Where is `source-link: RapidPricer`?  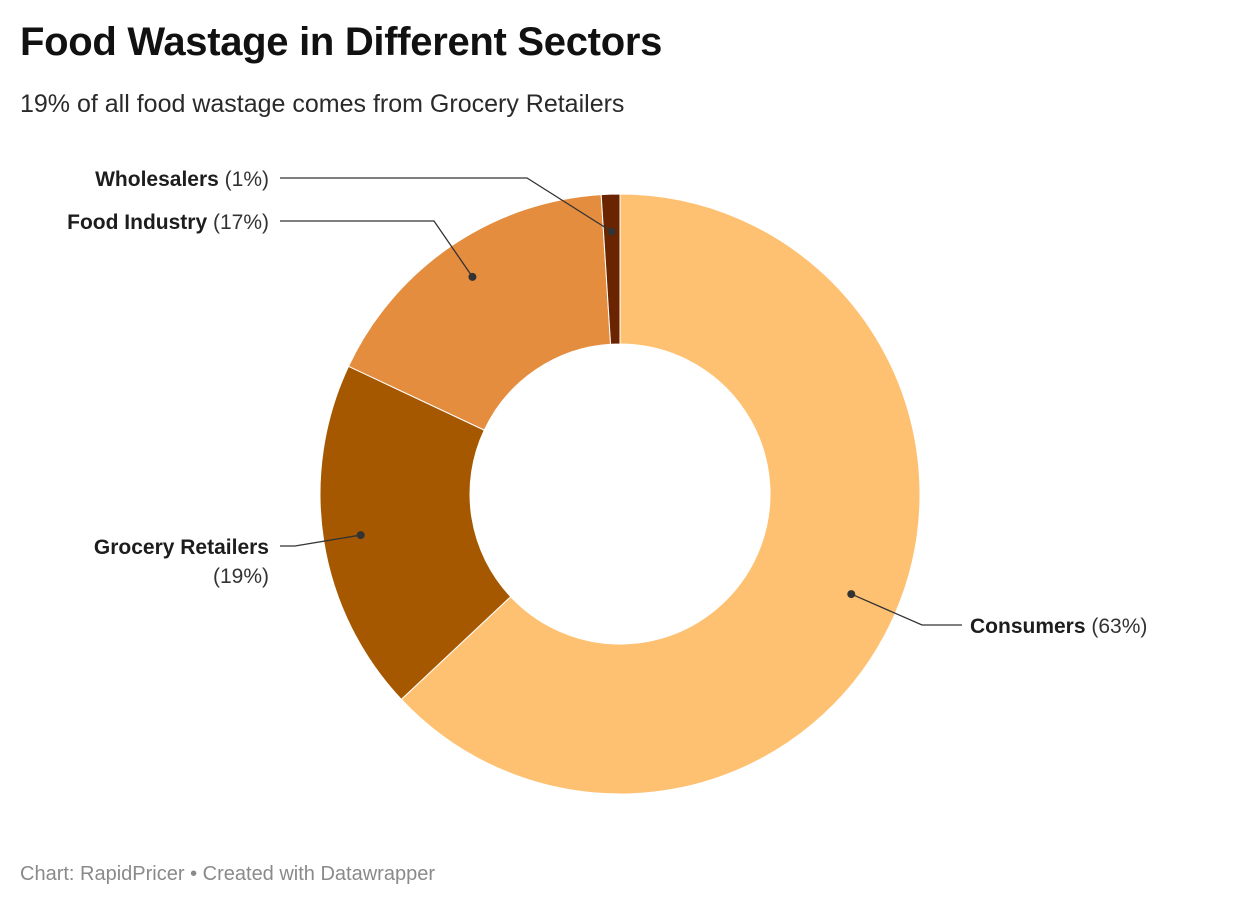 source-link: RapidPricer is located at coordinates (132, 874).